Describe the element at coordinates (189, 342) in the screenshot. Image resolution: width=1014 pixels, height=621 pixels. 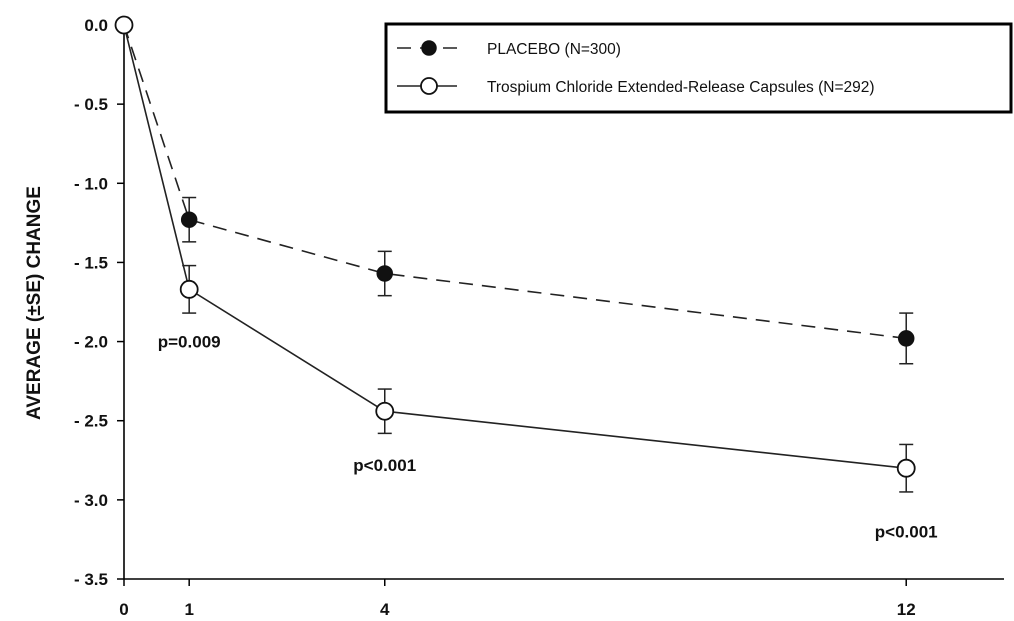
I see `p-value-annotation: p=0.009` at that location.